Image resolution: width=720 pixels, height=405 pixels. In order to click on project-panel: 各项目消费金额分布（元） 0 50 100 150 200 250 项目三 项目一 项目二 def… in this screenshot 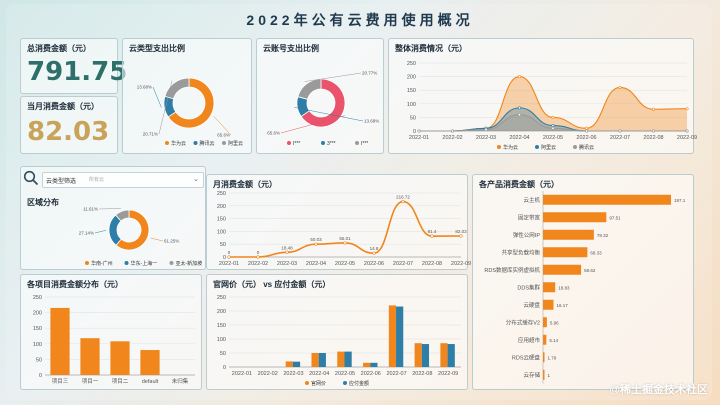, I will do `click(111, 332)`.